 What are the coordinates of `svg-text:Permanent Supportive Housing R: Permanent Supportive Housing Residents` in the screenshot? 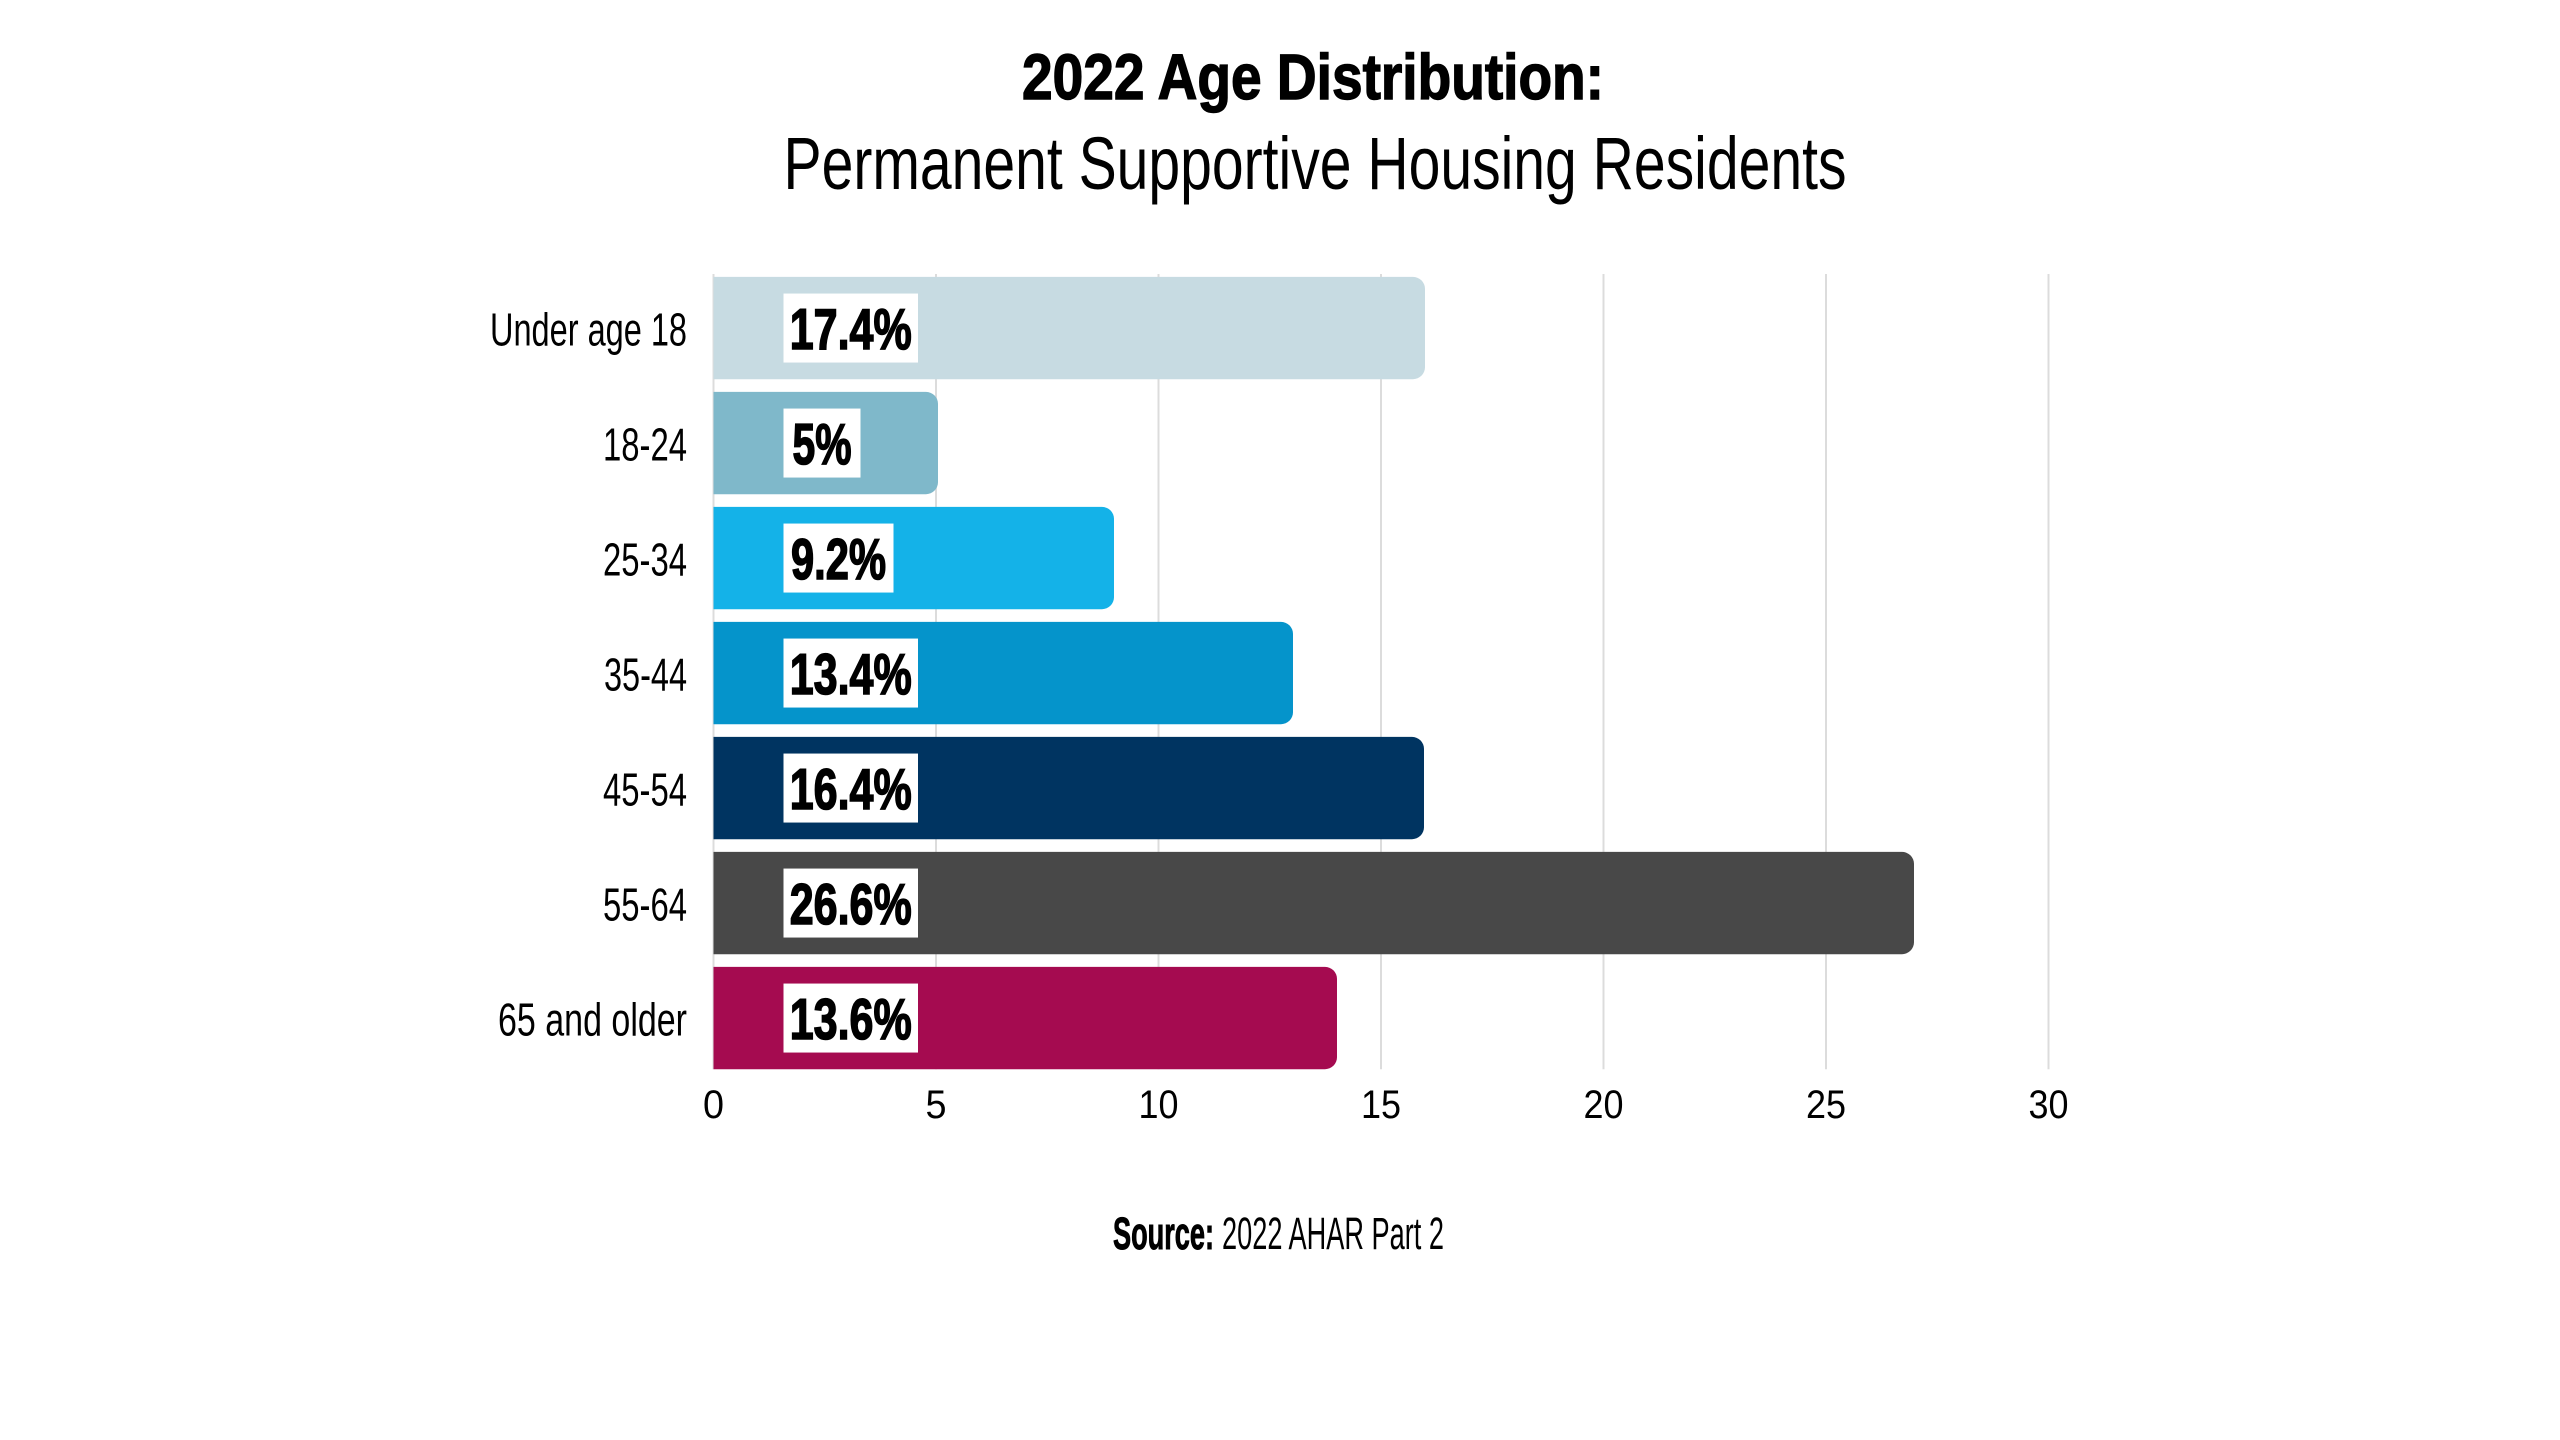 It's located at (1315, 163).